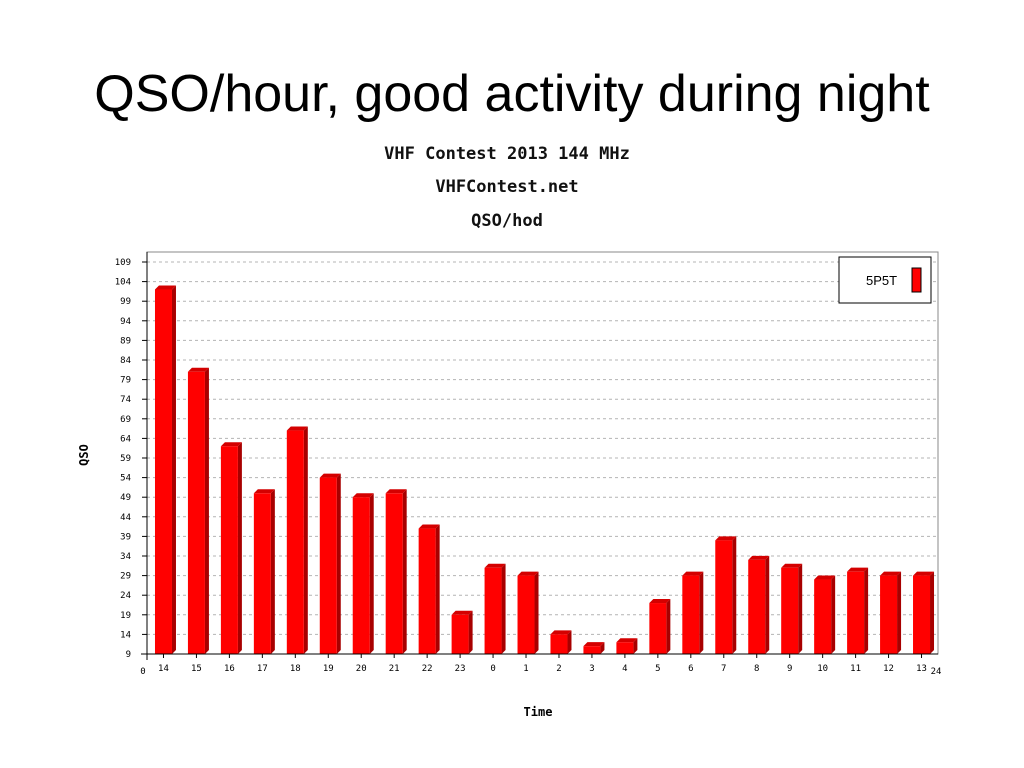  What do you see at coordinates (690, 669) in the screenshot?
I see `x-tick-label: 6` at bounding box center [690, 669].